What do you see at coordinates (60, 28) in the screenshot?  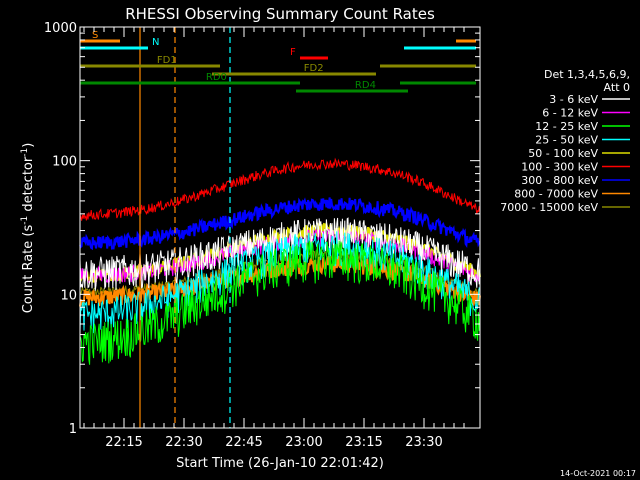 I see `y-tick-label-3: 1000` at bounding box center [60, 28].